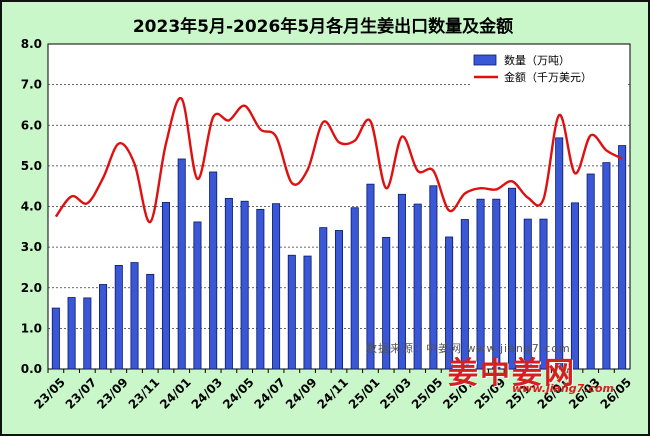 This screenshot has height=436, width=650. What do you see at coordinates (270, 393) in the screenshot?
I see `x-tick-label: 24/07` at bounding box center [270, 393].